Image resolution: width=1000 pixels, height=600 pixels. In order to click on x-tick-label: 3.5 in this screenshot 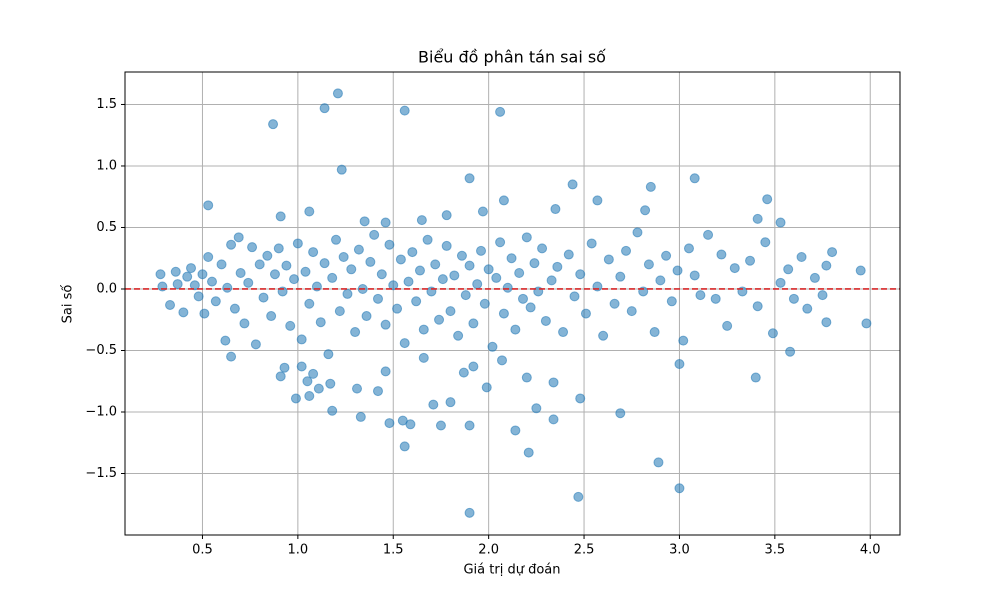, I will do `click(774, 550)`.